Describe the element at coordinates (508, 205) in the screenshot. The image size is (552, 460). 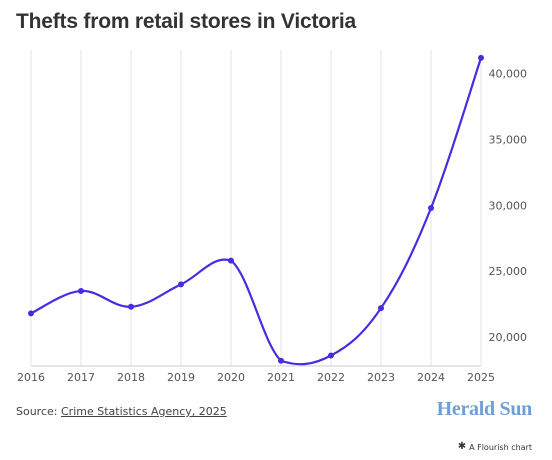
I see `y-tick-label: 30,000` at that location.